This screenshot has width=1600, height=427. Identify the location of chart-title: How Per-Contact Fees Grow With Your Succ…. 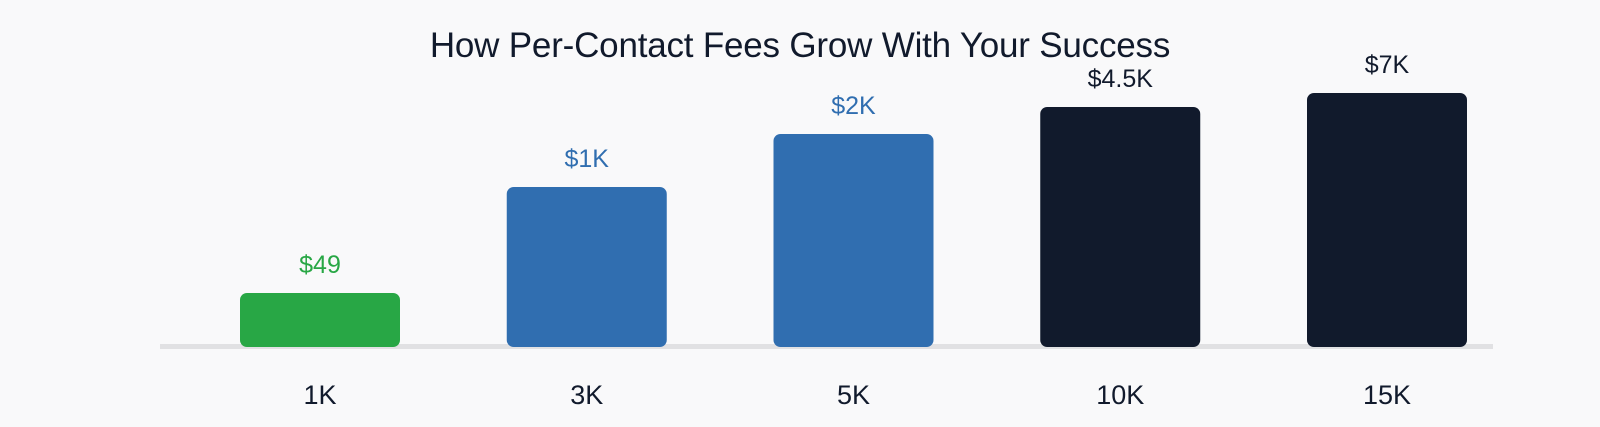
(800, 45).